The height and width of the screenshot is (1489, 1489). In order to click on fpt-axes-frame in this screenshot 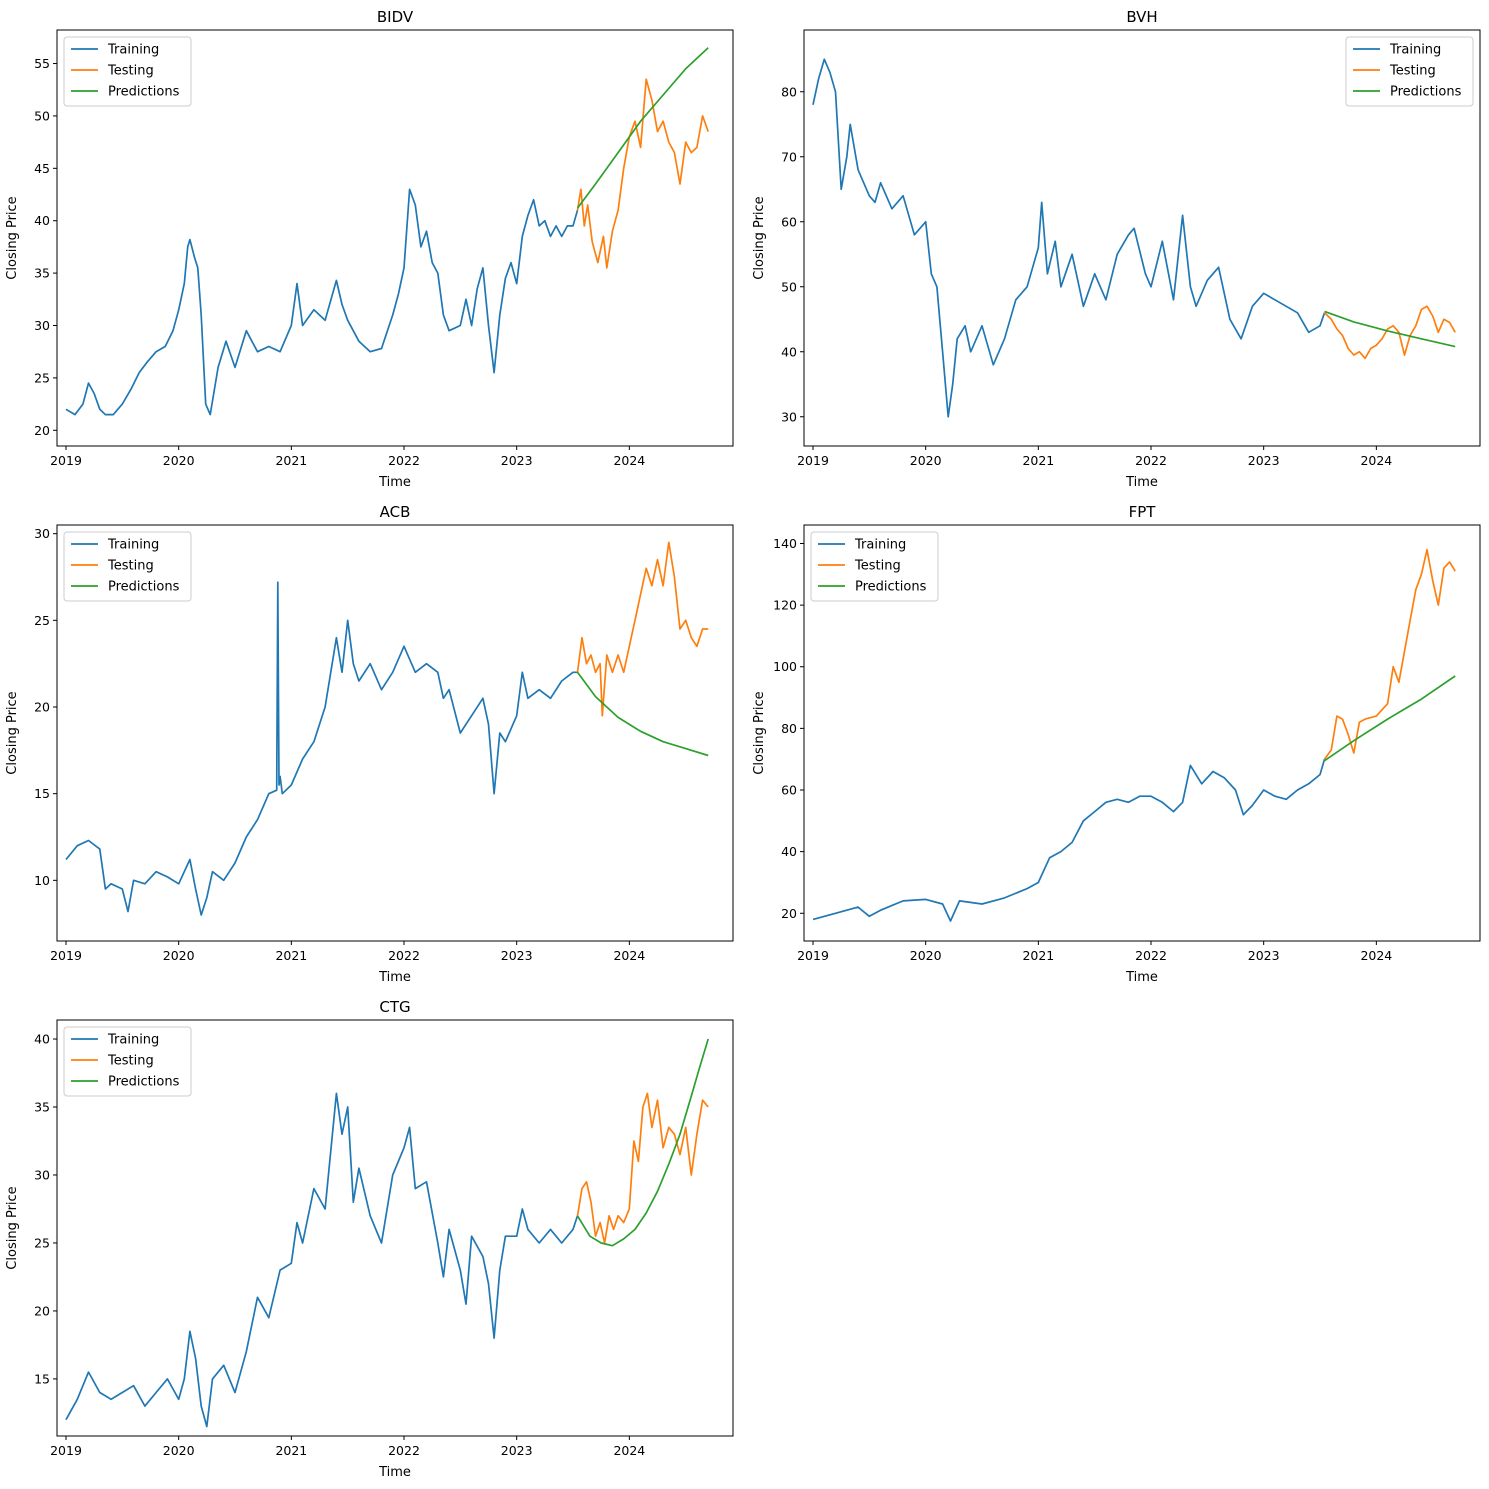, I will do `click(1142, 733)`.